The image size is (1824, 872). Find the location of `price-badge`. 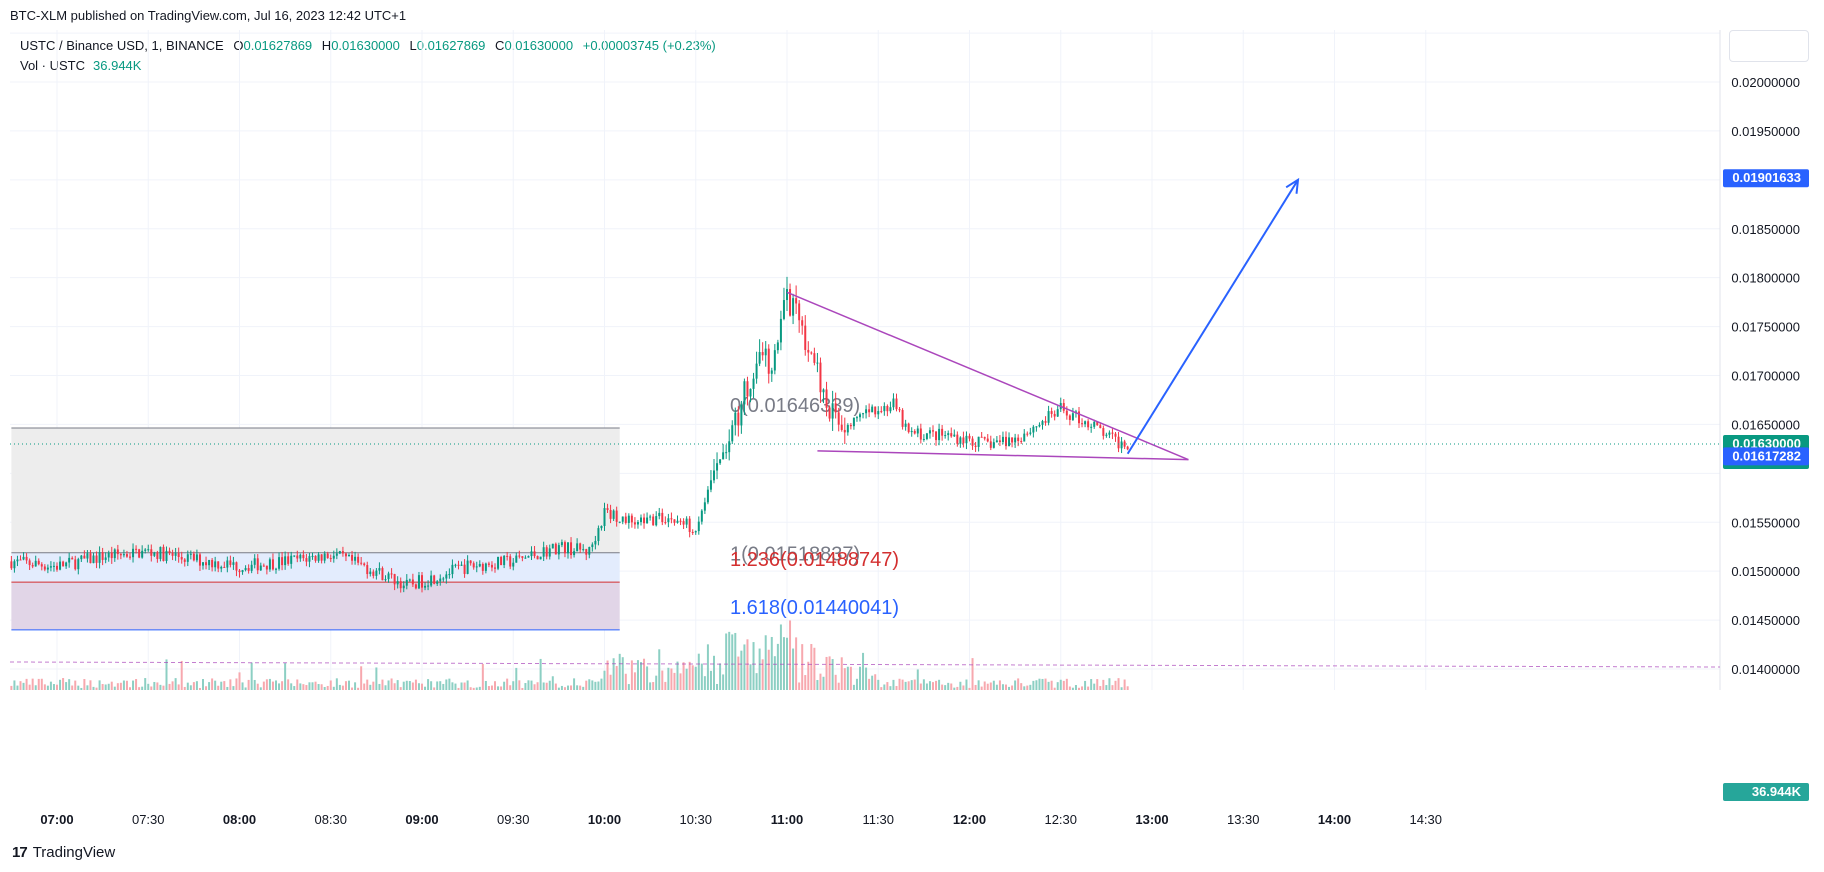

price-badge is located at coordinates (1766, 456).